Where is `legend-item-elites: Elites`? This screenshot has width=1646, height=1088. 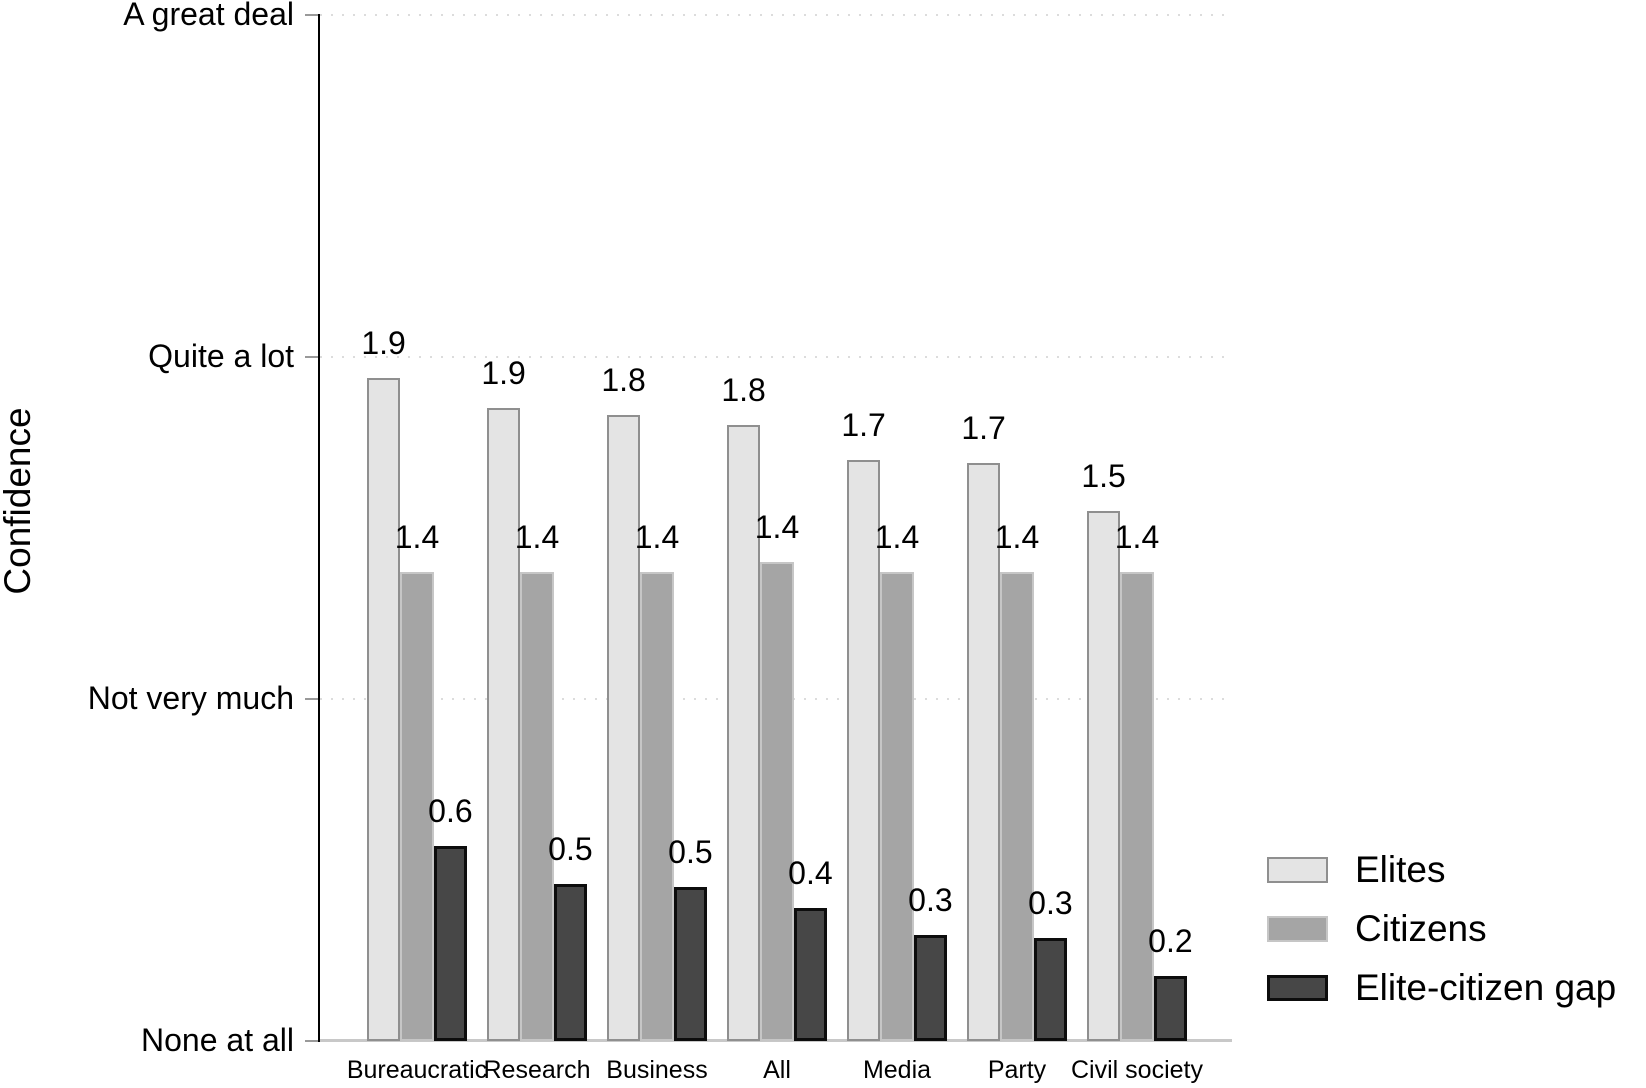 legend-item-elites: Elites is located at coordinates (1441, 870).